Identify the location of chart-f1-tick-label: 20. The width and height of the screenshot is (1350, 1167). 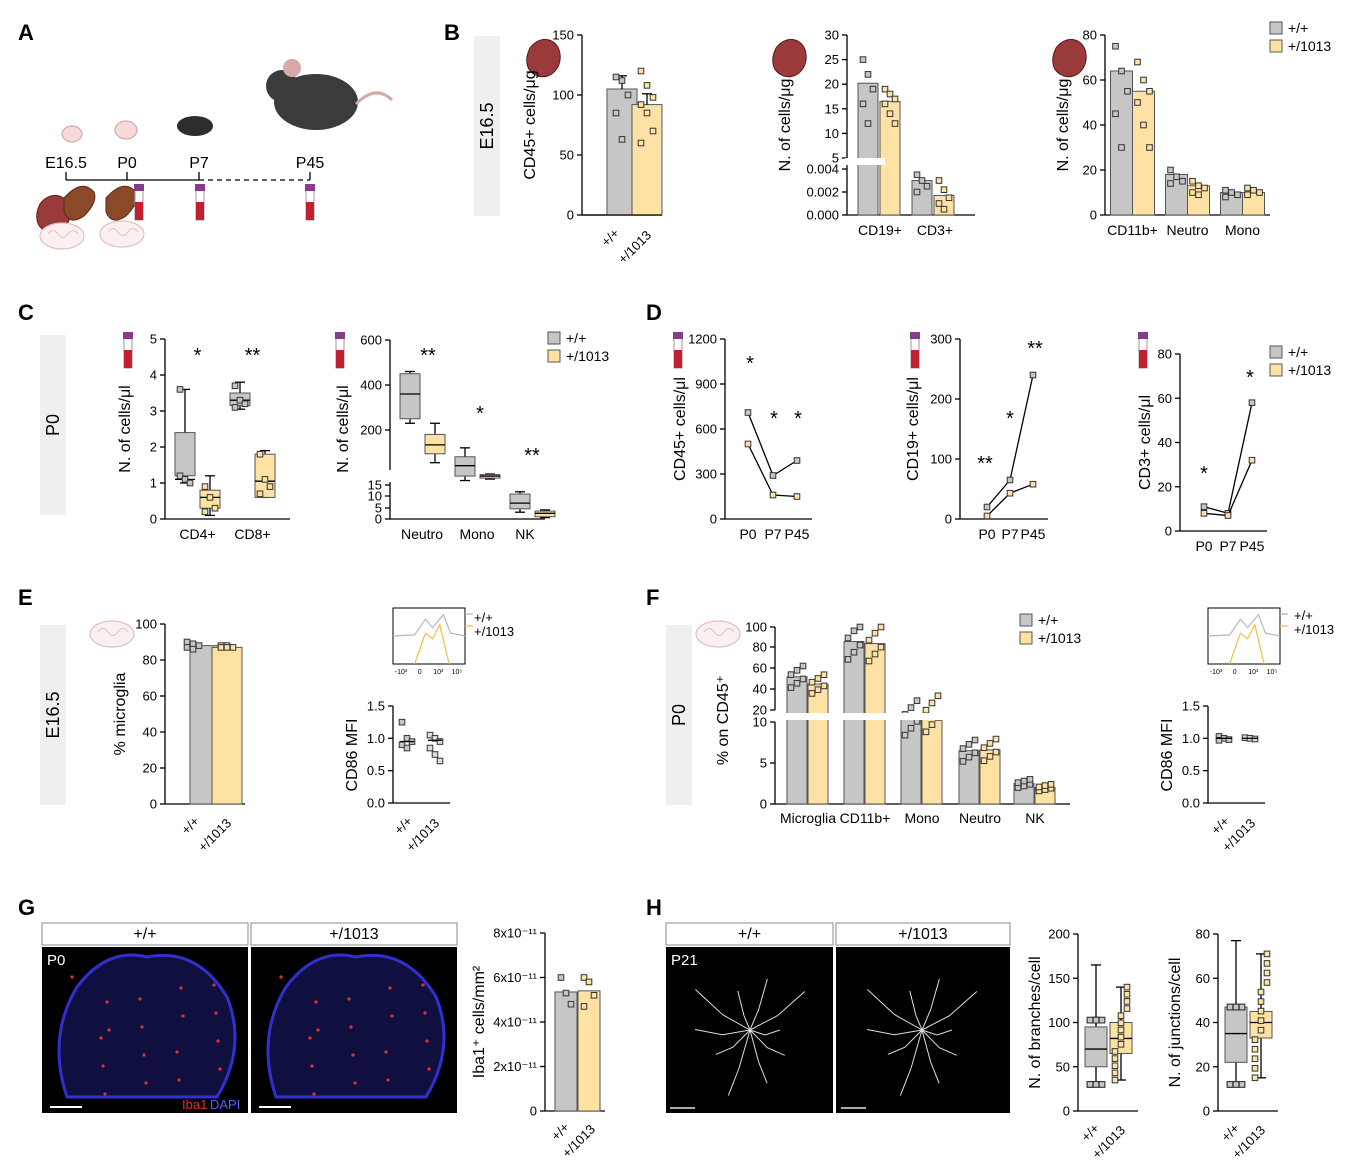
(760, 710).